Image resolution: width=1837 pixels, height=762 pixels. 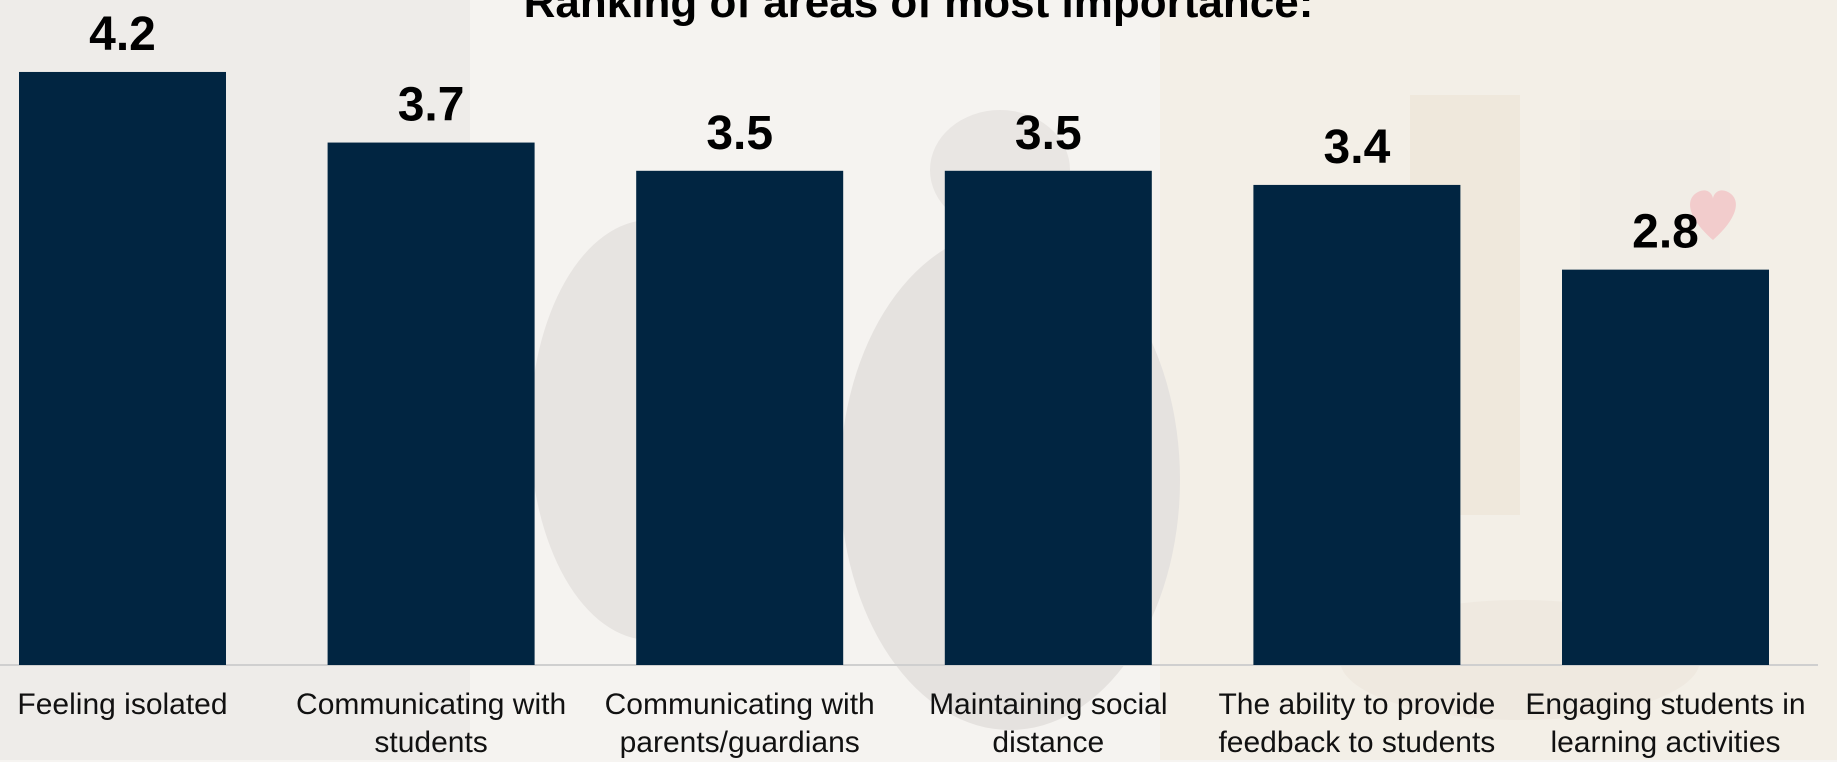 What do you see at coordinates (122, 704) in the screenshot?
I see `category-label-1: Feeling isolated` at bounding box center [122, 704].